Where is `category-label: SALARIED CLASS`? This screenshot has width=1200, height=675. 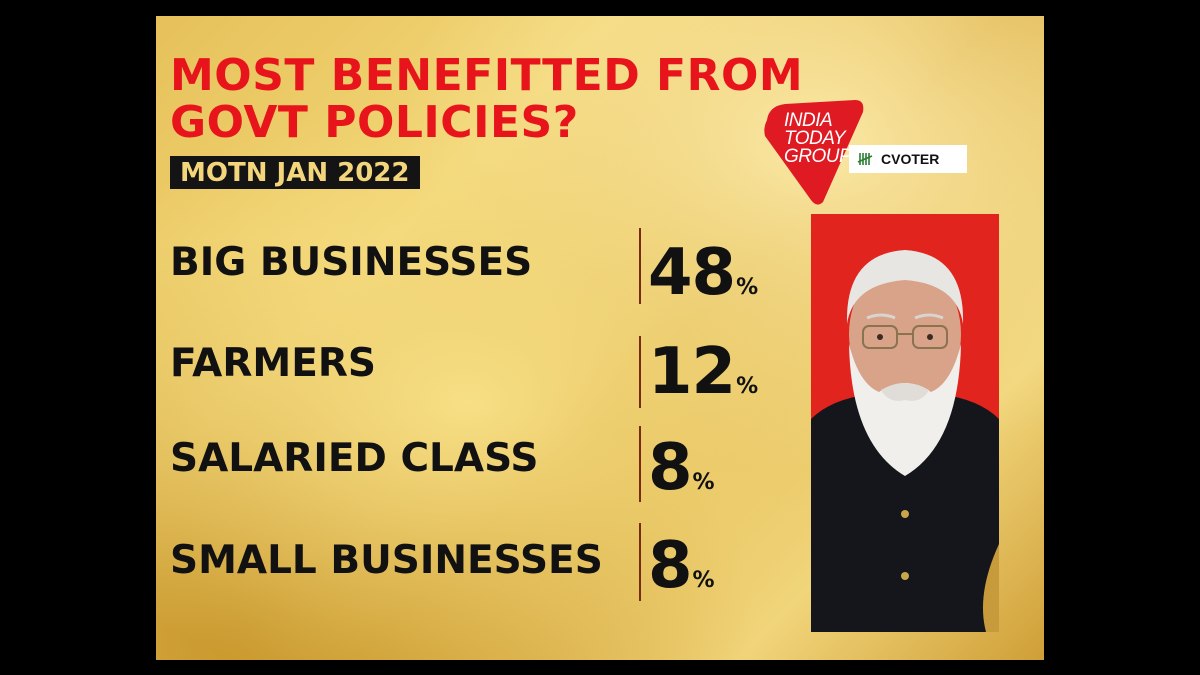
category-label: SALARIED CLASS is located at coordinates (354, 458).